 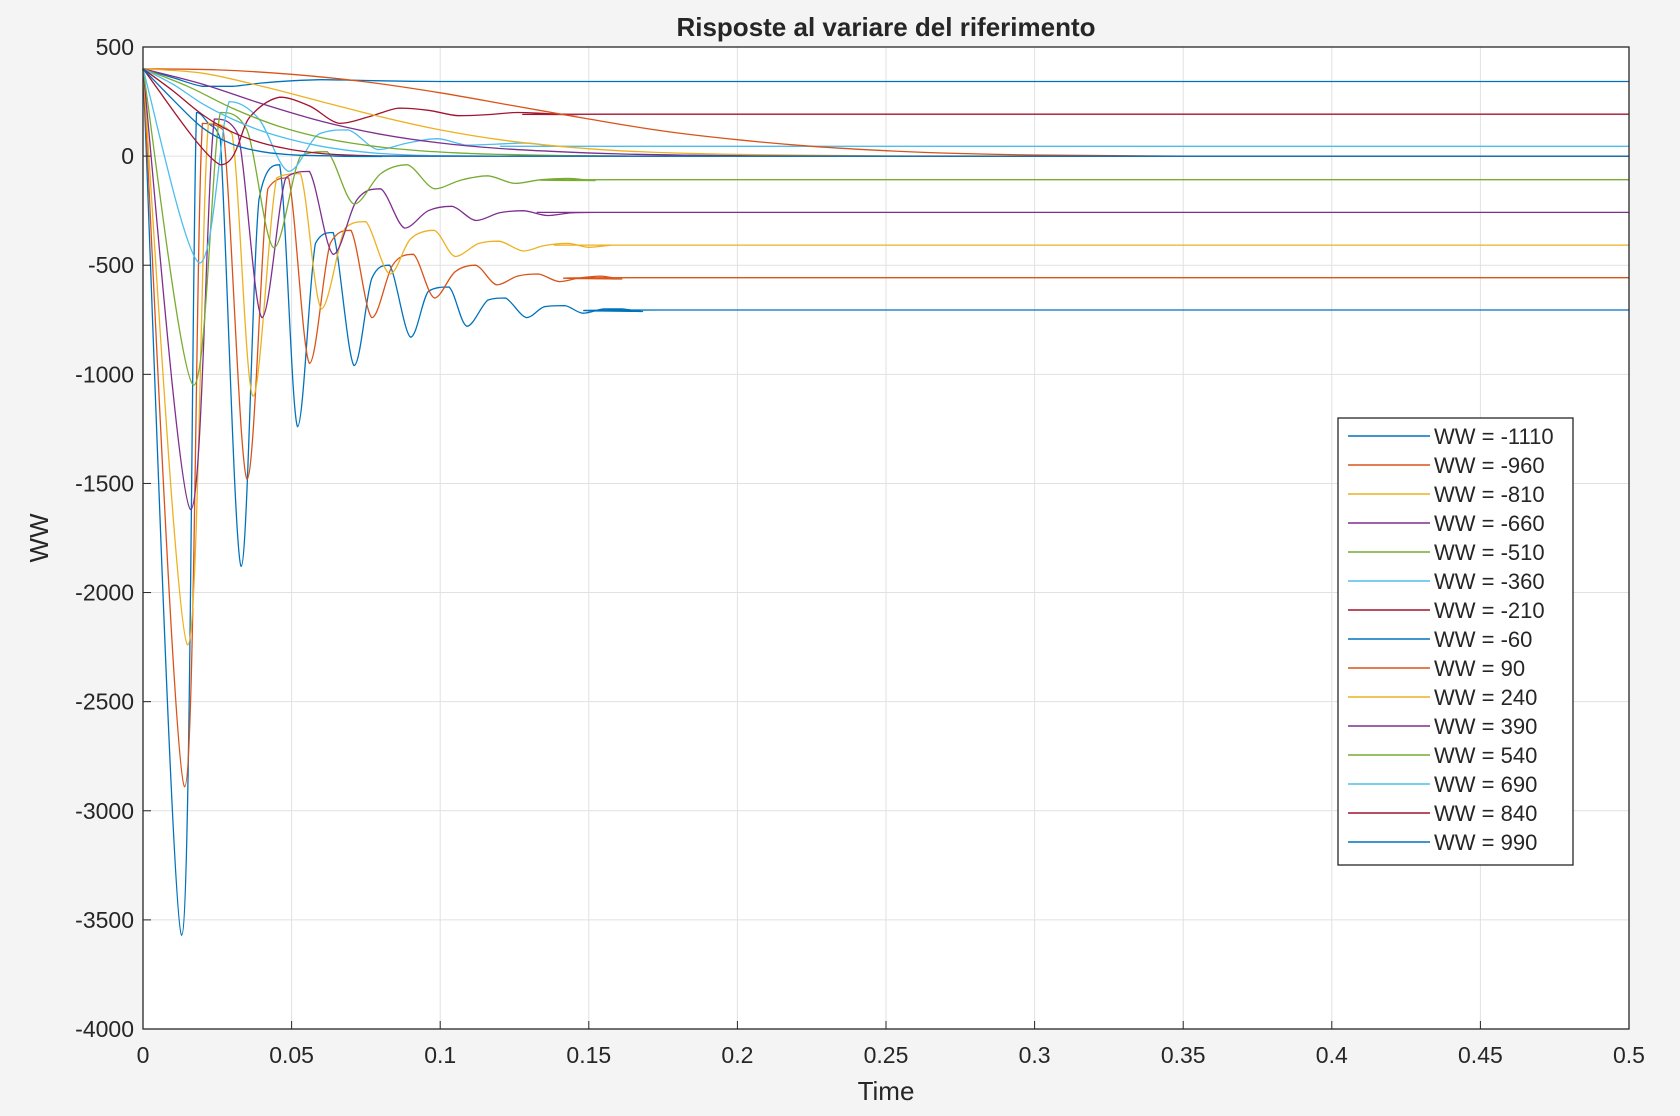 What do you see at coordinates (886, 1091) in the screenshot?
I see `x-axis-label: Time` at bounding box center [886, 1091].